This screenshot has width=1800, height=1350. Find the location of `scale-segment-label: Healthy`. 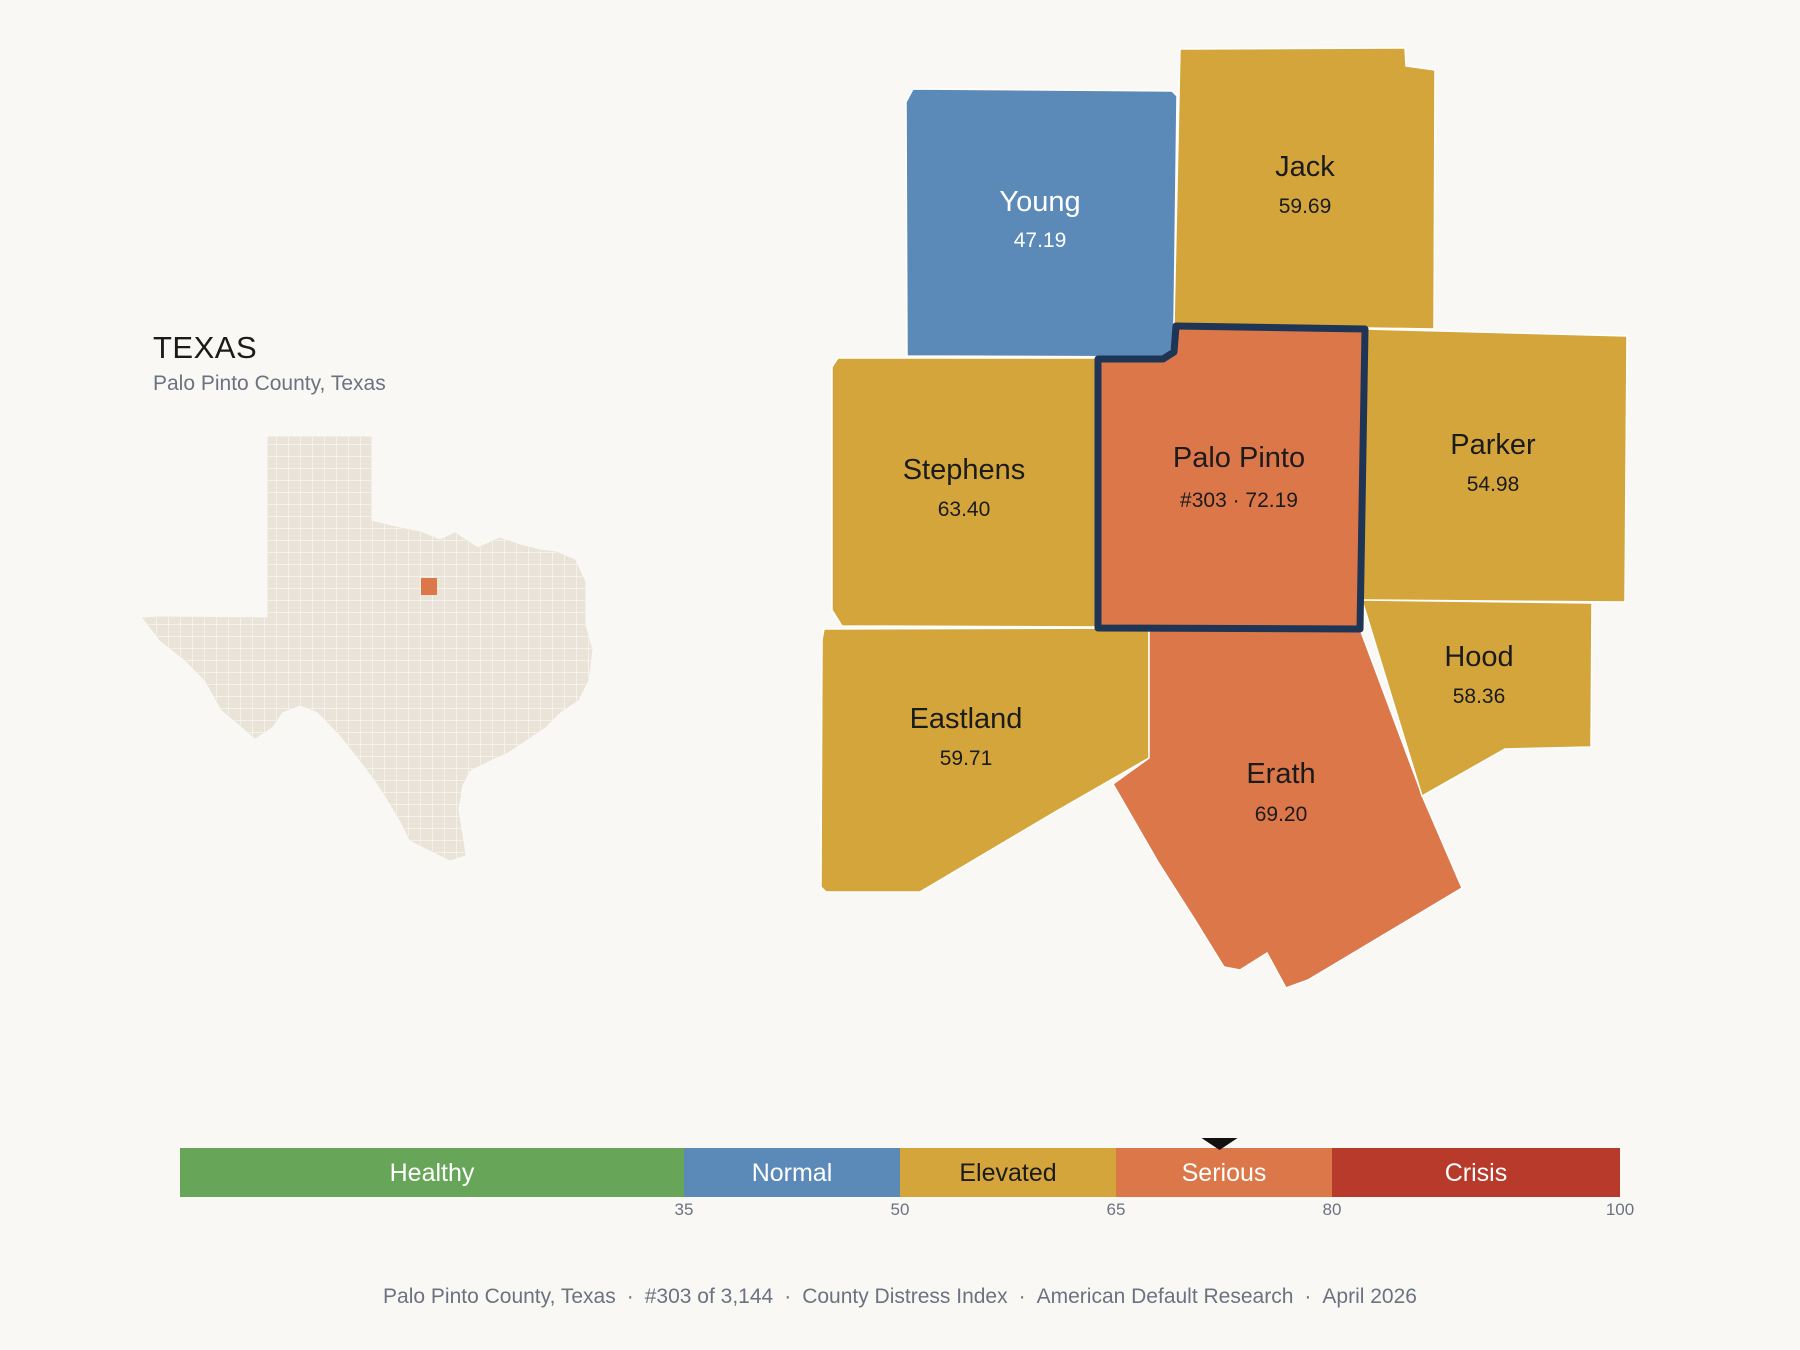

scale-segment-label: Healthy is located at coordinates (432, 1173).